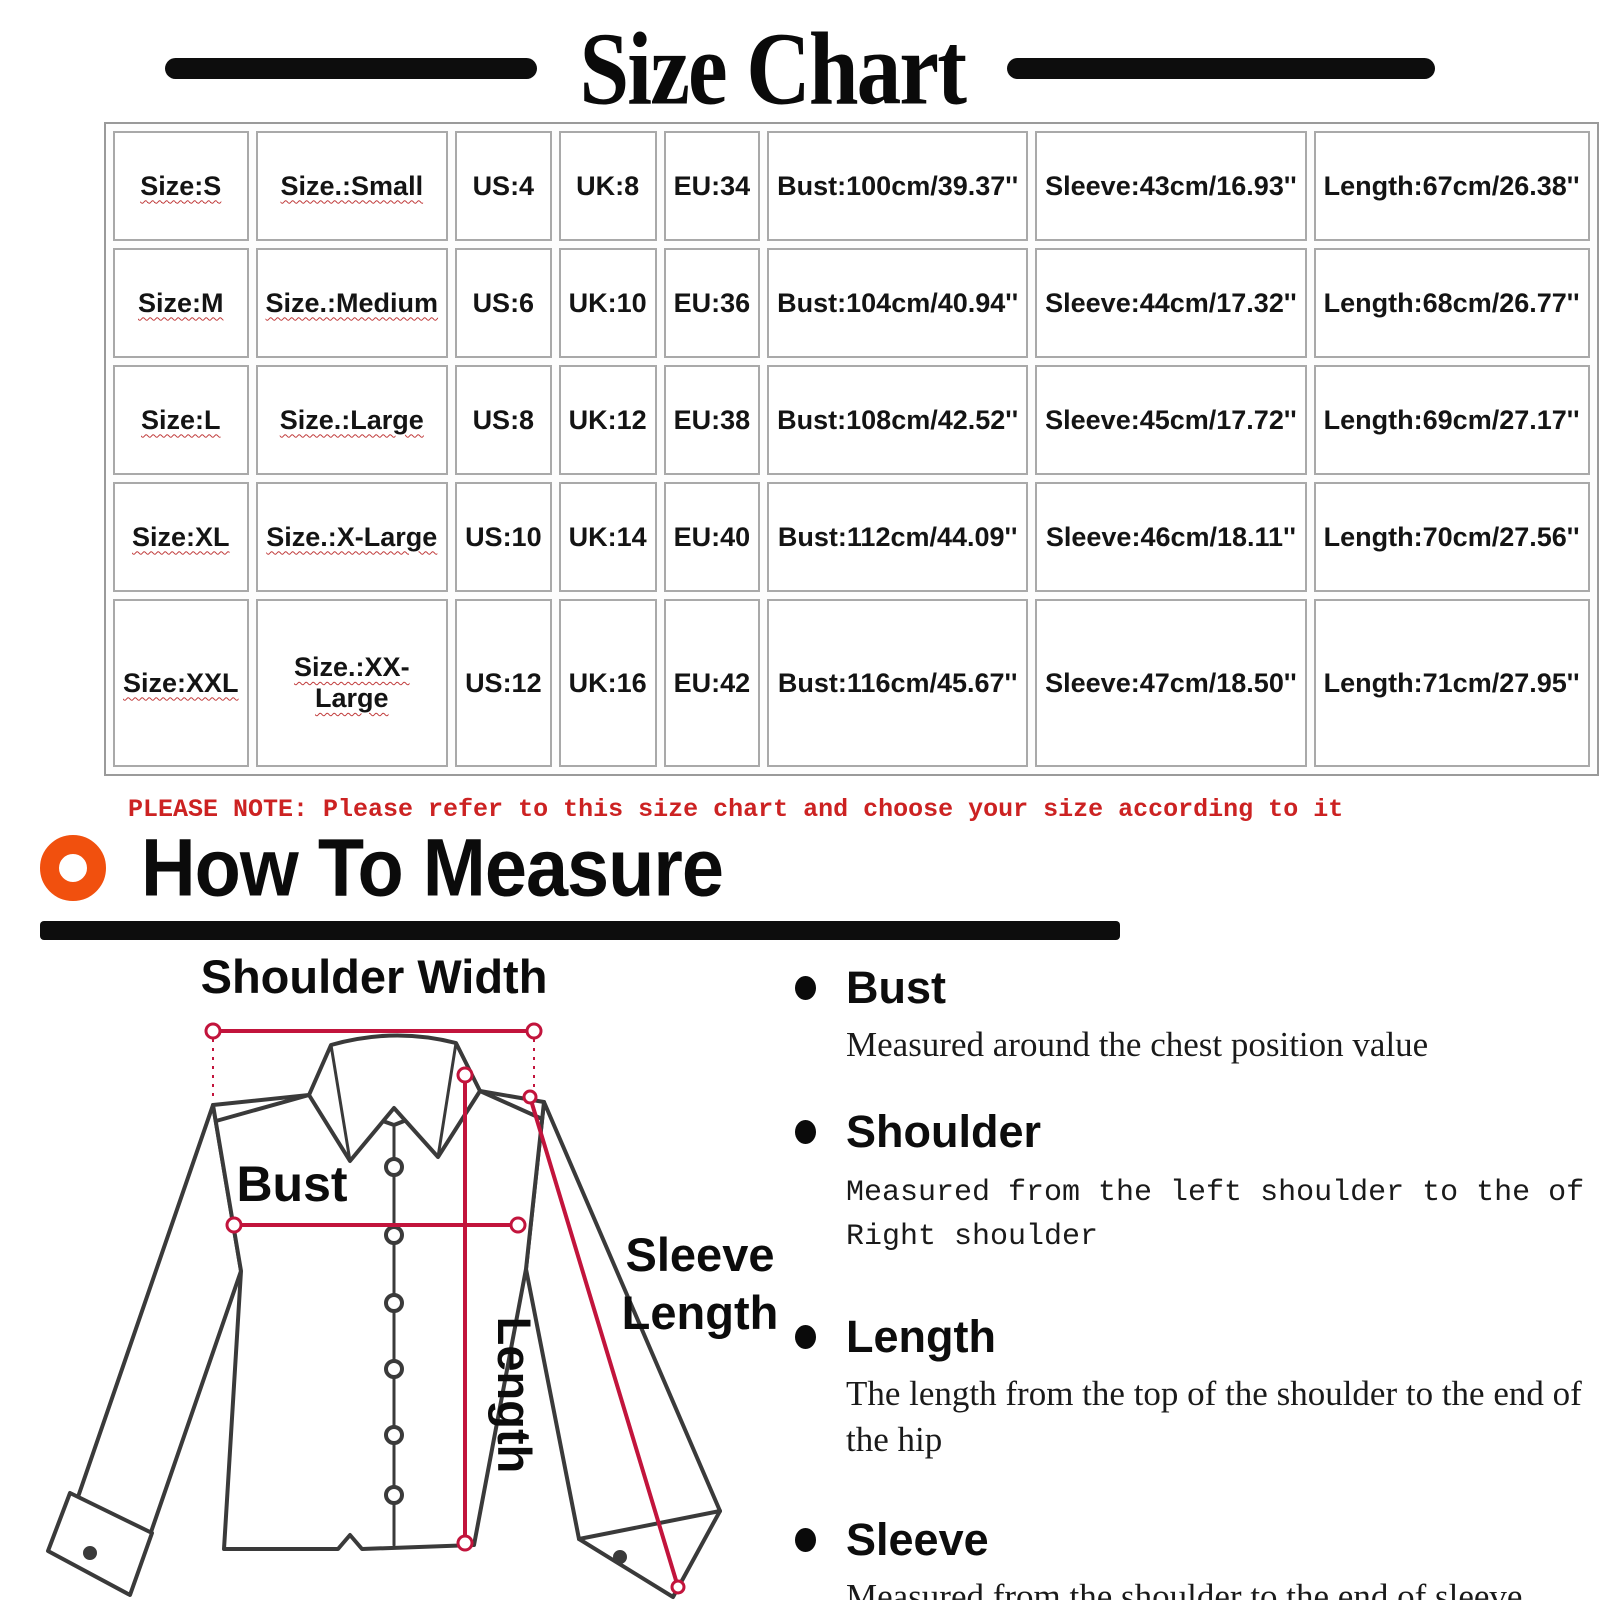 The image size is (1600, 1600). Describe the element at coordinates (350, 68) in the screenshot. I see `title-rule-left` at that location.